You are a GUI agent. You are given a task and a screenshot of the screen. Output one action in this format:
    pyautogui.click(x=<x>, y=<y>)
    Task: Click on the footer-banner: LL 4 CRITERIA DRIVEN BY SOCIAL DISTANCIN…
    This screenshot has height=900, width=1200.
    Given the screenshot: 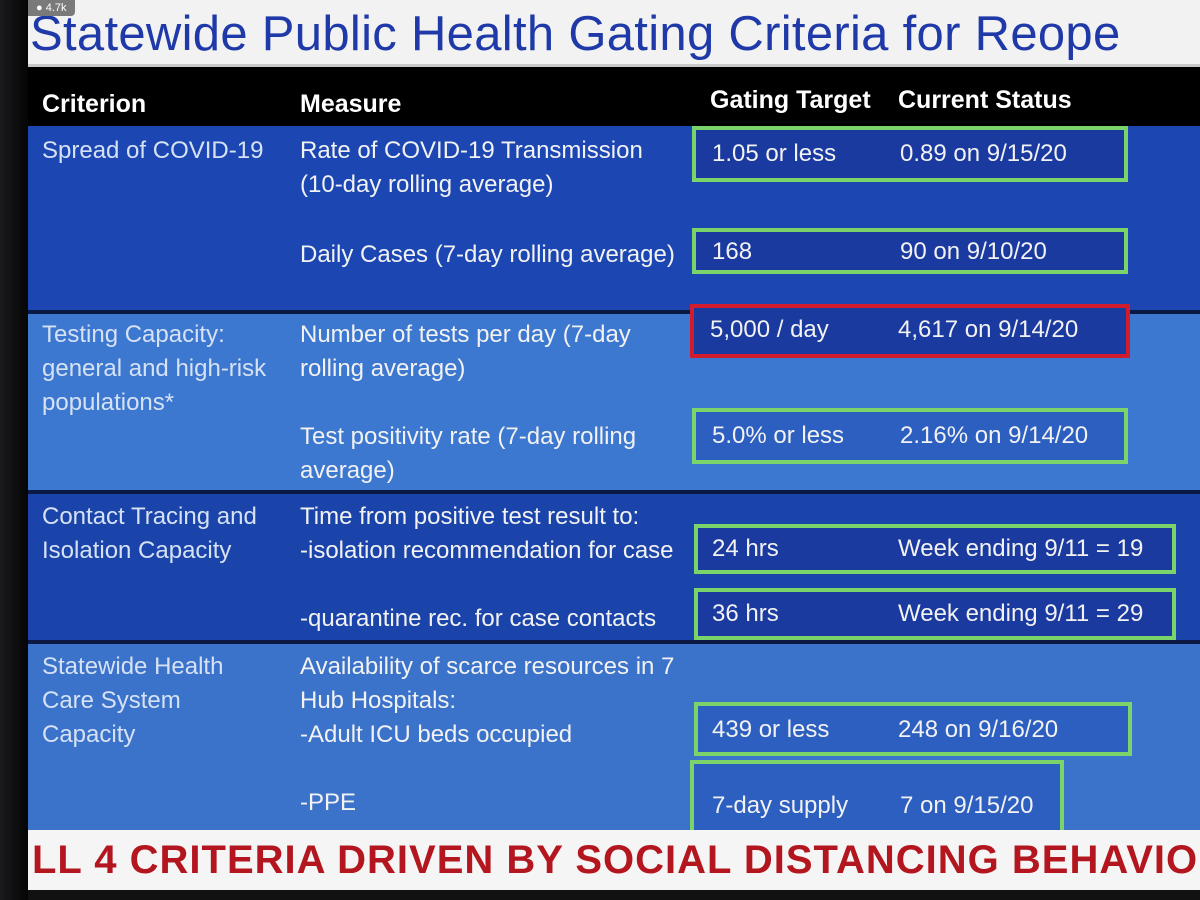 What is the action you would take?
    pyautogui.click(x=614, y=860)
    